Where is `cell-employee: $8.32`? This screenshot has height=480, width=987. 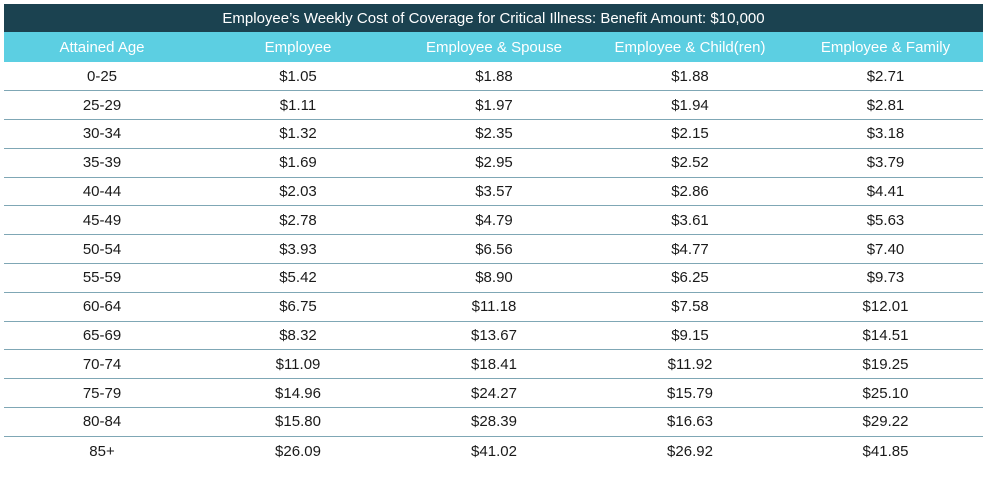 cell-employee: $8.32 is located at coordinates (298, 336).